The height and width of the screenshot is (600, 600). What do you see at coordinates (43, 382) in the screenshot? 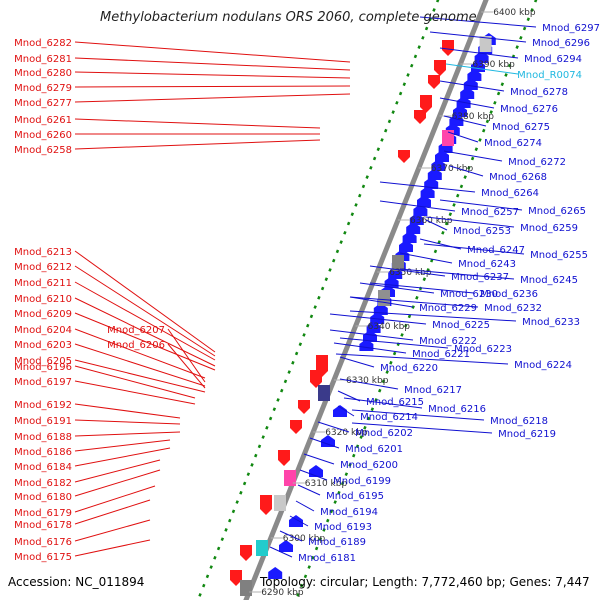
I see `left-gene-label: Mnod_6197` at bounding box center [43, 382].